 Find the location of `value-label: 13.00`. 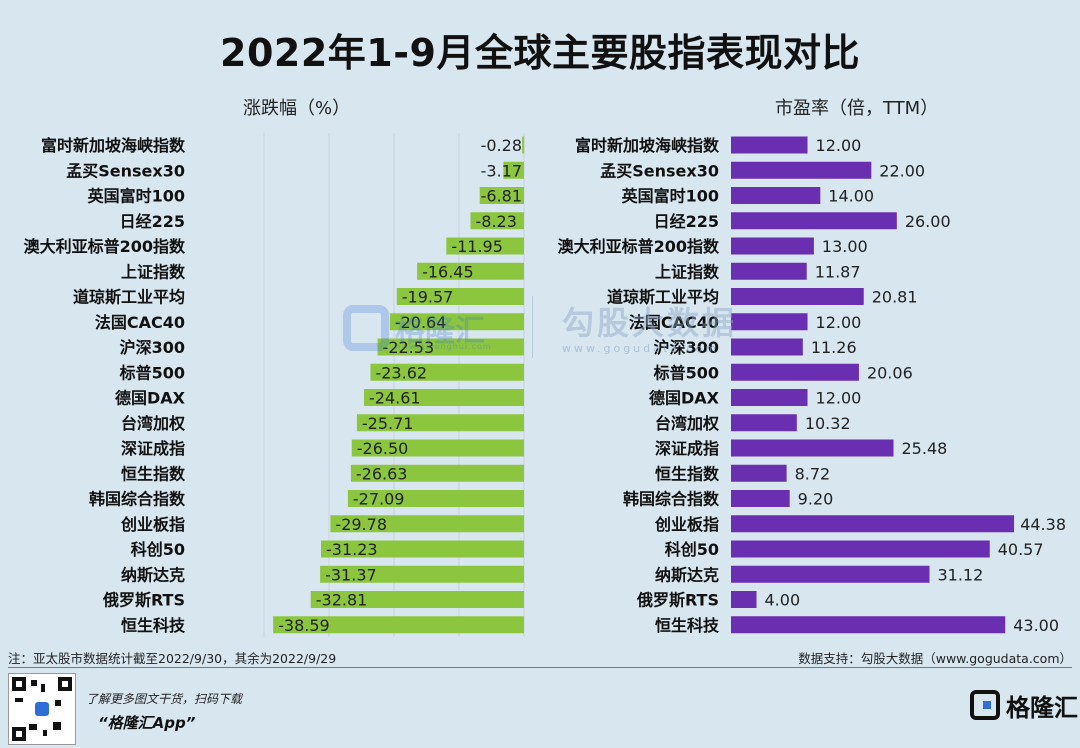

value-label: 13.00 is located at coordinates (845, 246).